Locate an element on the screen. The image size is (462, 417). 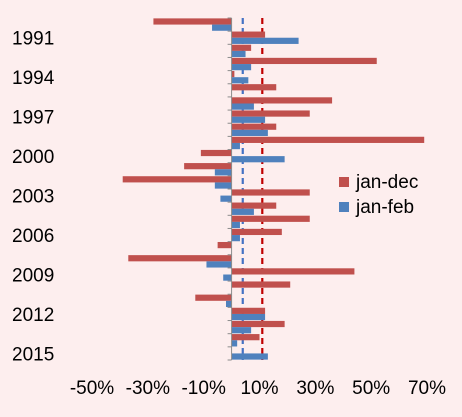
bar-jan-feb-1992 is located at coordinates (238, 54).